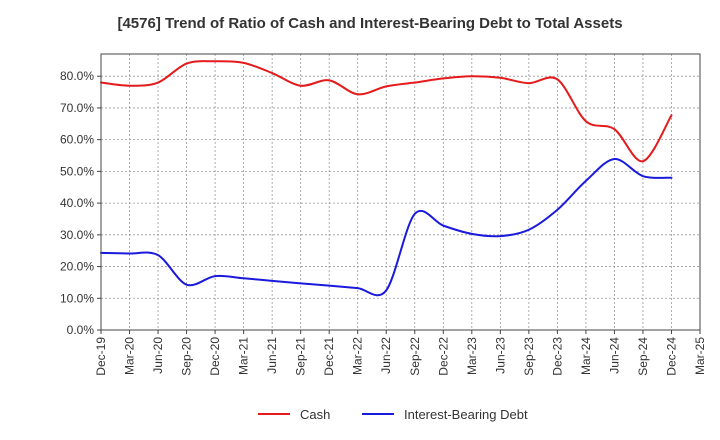  What do you see at coordinates (500, 355) in the screenshot?
I see `x-tick-label: Jun-23` at bounding box center [500, 355].